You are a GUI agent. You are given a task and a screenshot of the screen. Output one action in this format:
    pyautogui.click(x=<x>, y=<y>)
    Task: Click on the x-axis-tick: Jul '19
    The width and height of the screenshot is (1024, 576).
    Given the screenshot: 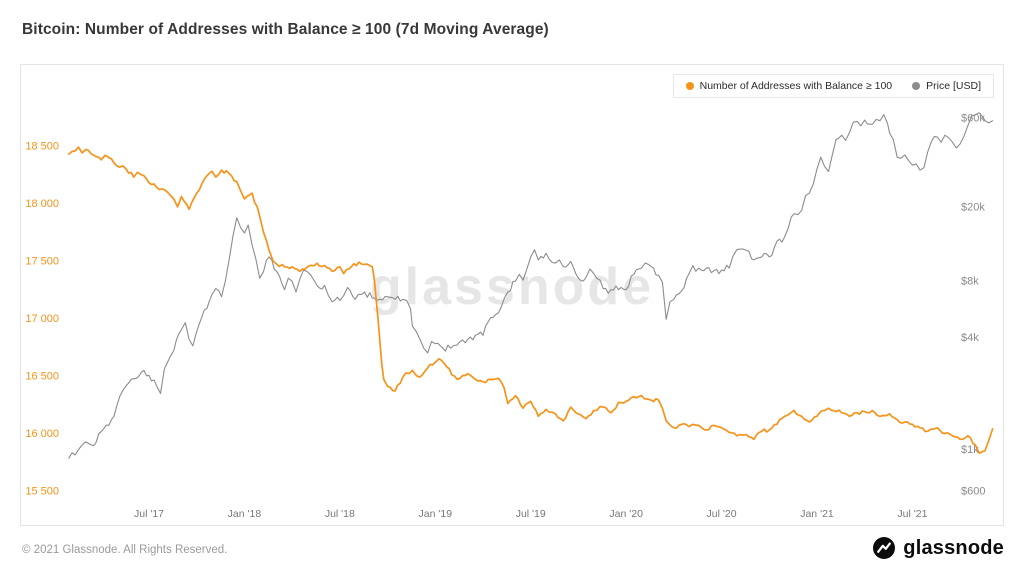 What is the action you would take?
    pyautogui.click(x=531, y=514)
    